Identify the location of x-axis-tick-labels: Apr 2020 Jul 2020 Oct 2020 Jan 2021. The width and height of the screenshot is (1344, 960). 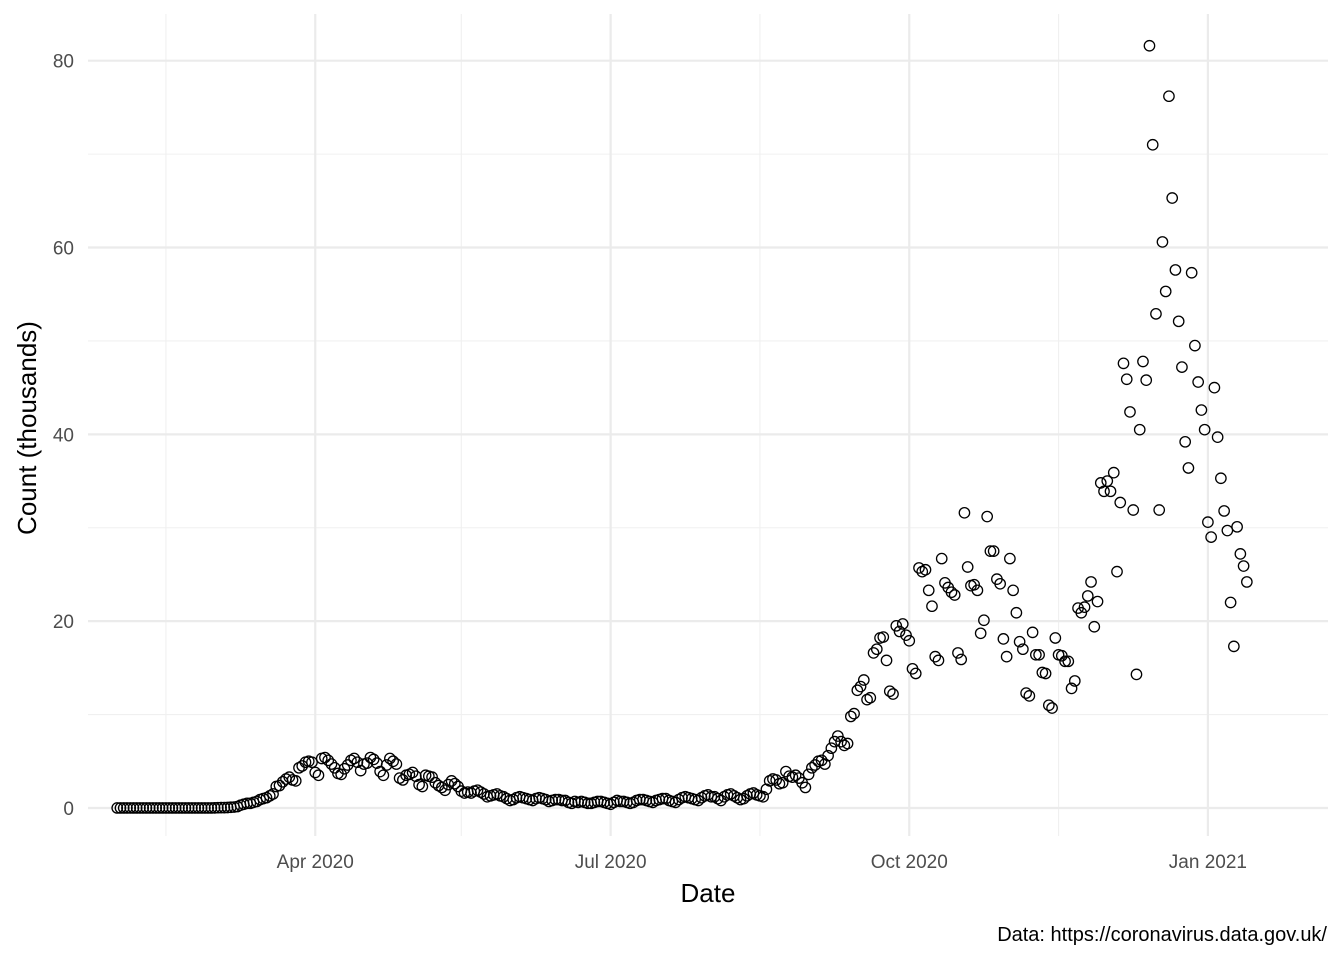
(762, 862).